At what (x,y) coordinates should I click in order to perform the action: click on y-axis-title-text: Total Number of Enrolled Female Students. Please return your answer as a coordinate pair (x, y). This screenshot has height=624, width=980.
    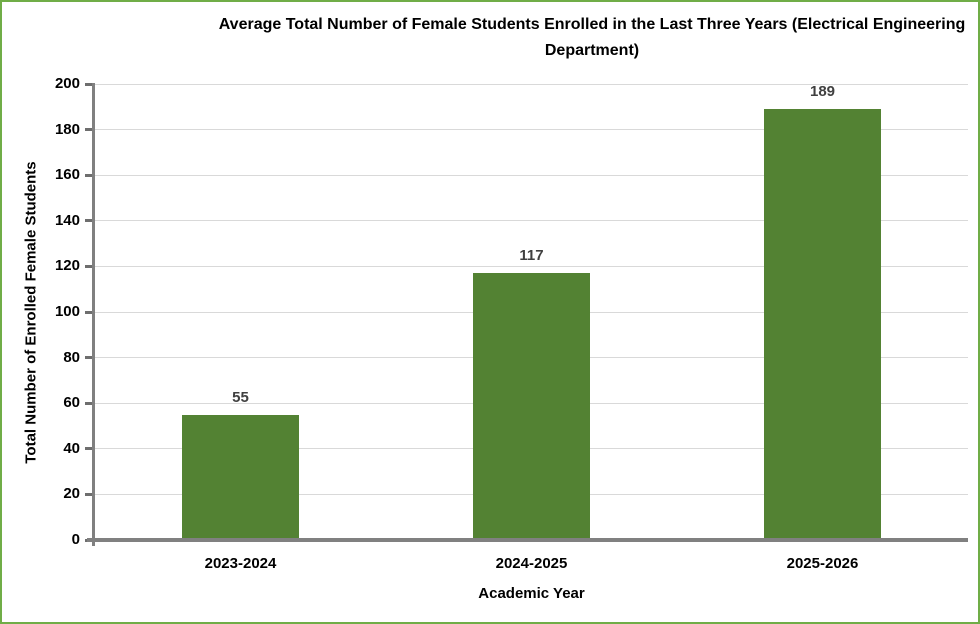
    Looking at the image, I should click on (31, 312).